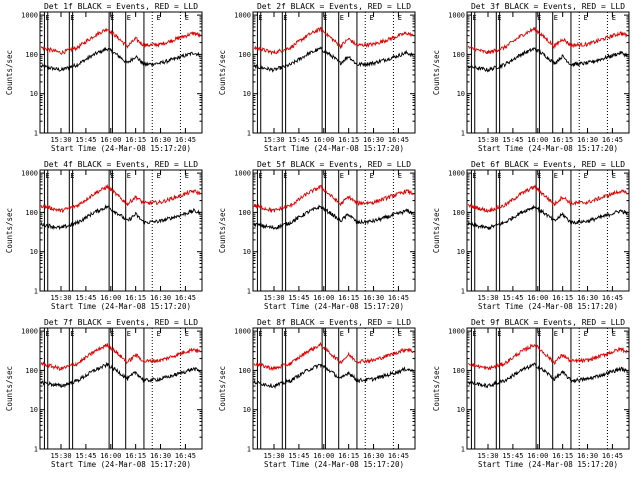  Describe the element at coordinates (334, 322) in the screenshot. I see `panel-title: Det 8f BLACK = Events, RED = LLD` at that location.